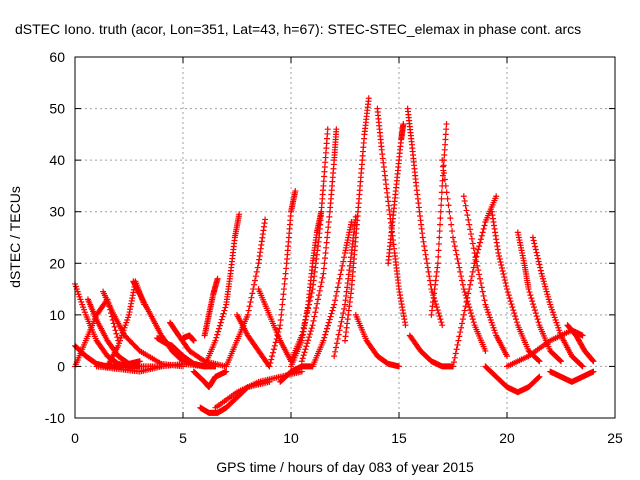  What do you see at coordinates (57, 57) in the screenshot?
I see `y-tick-label: 60` at bounding box center [57, 57].